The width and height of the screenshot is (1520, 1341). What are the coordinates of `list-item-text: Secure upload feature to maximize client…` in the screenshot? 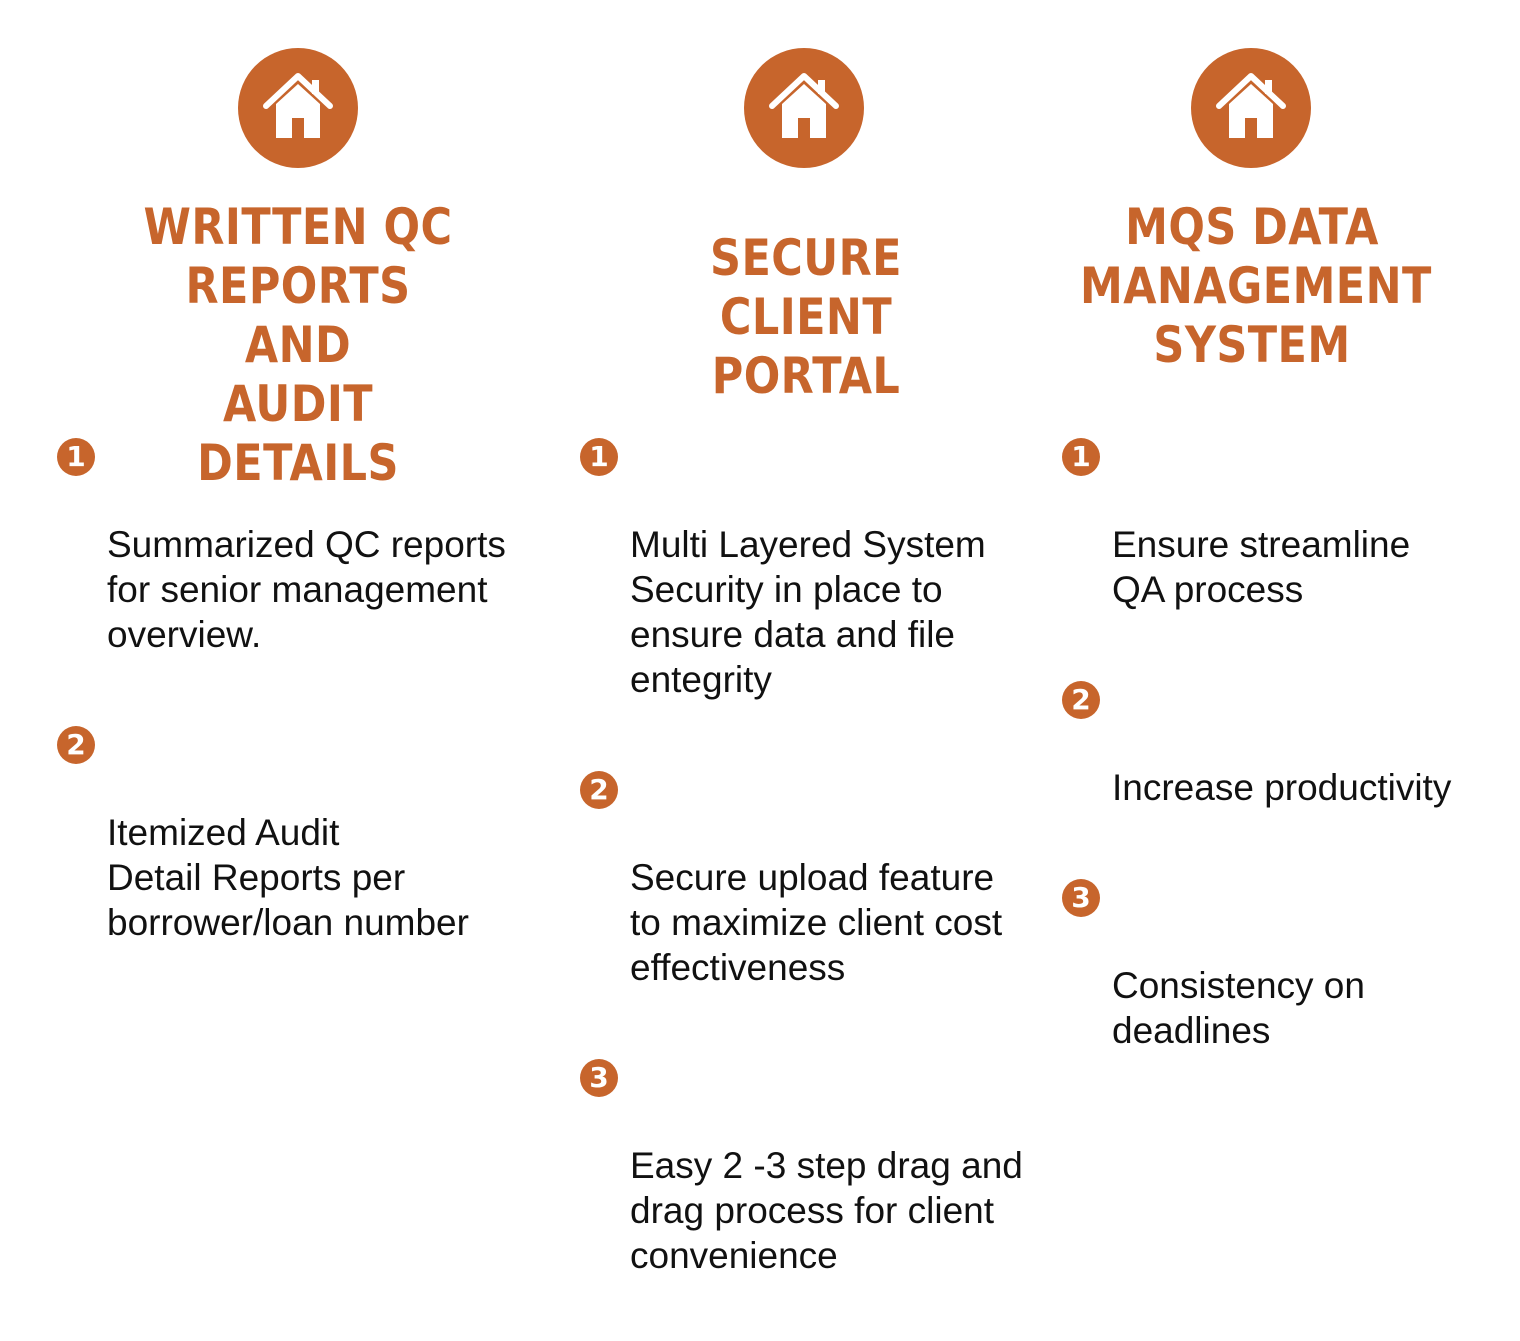 It's located at (816, 922).